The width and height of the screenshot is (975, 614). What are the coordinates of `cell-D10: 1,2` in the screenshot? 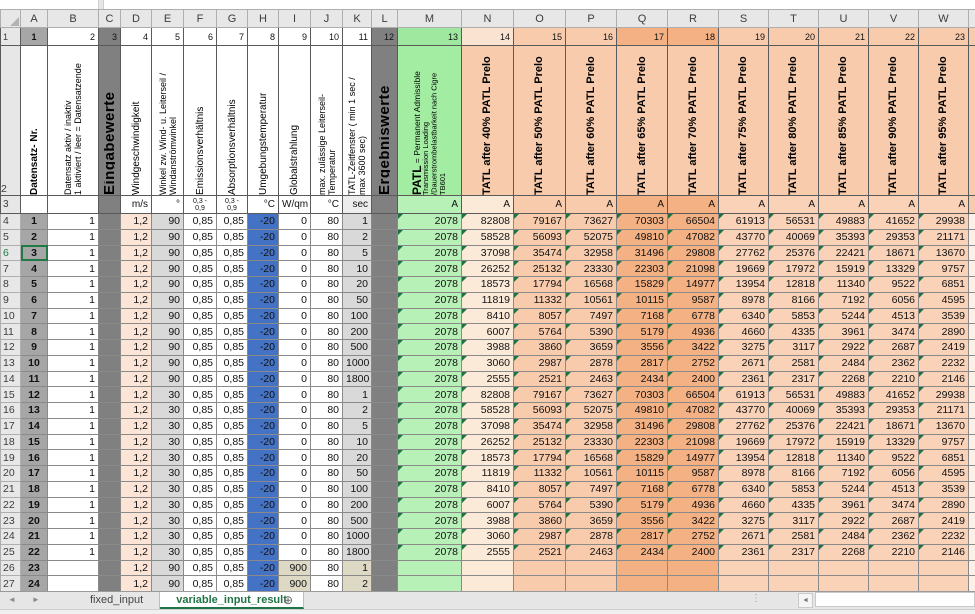 It's located at (136, 316).